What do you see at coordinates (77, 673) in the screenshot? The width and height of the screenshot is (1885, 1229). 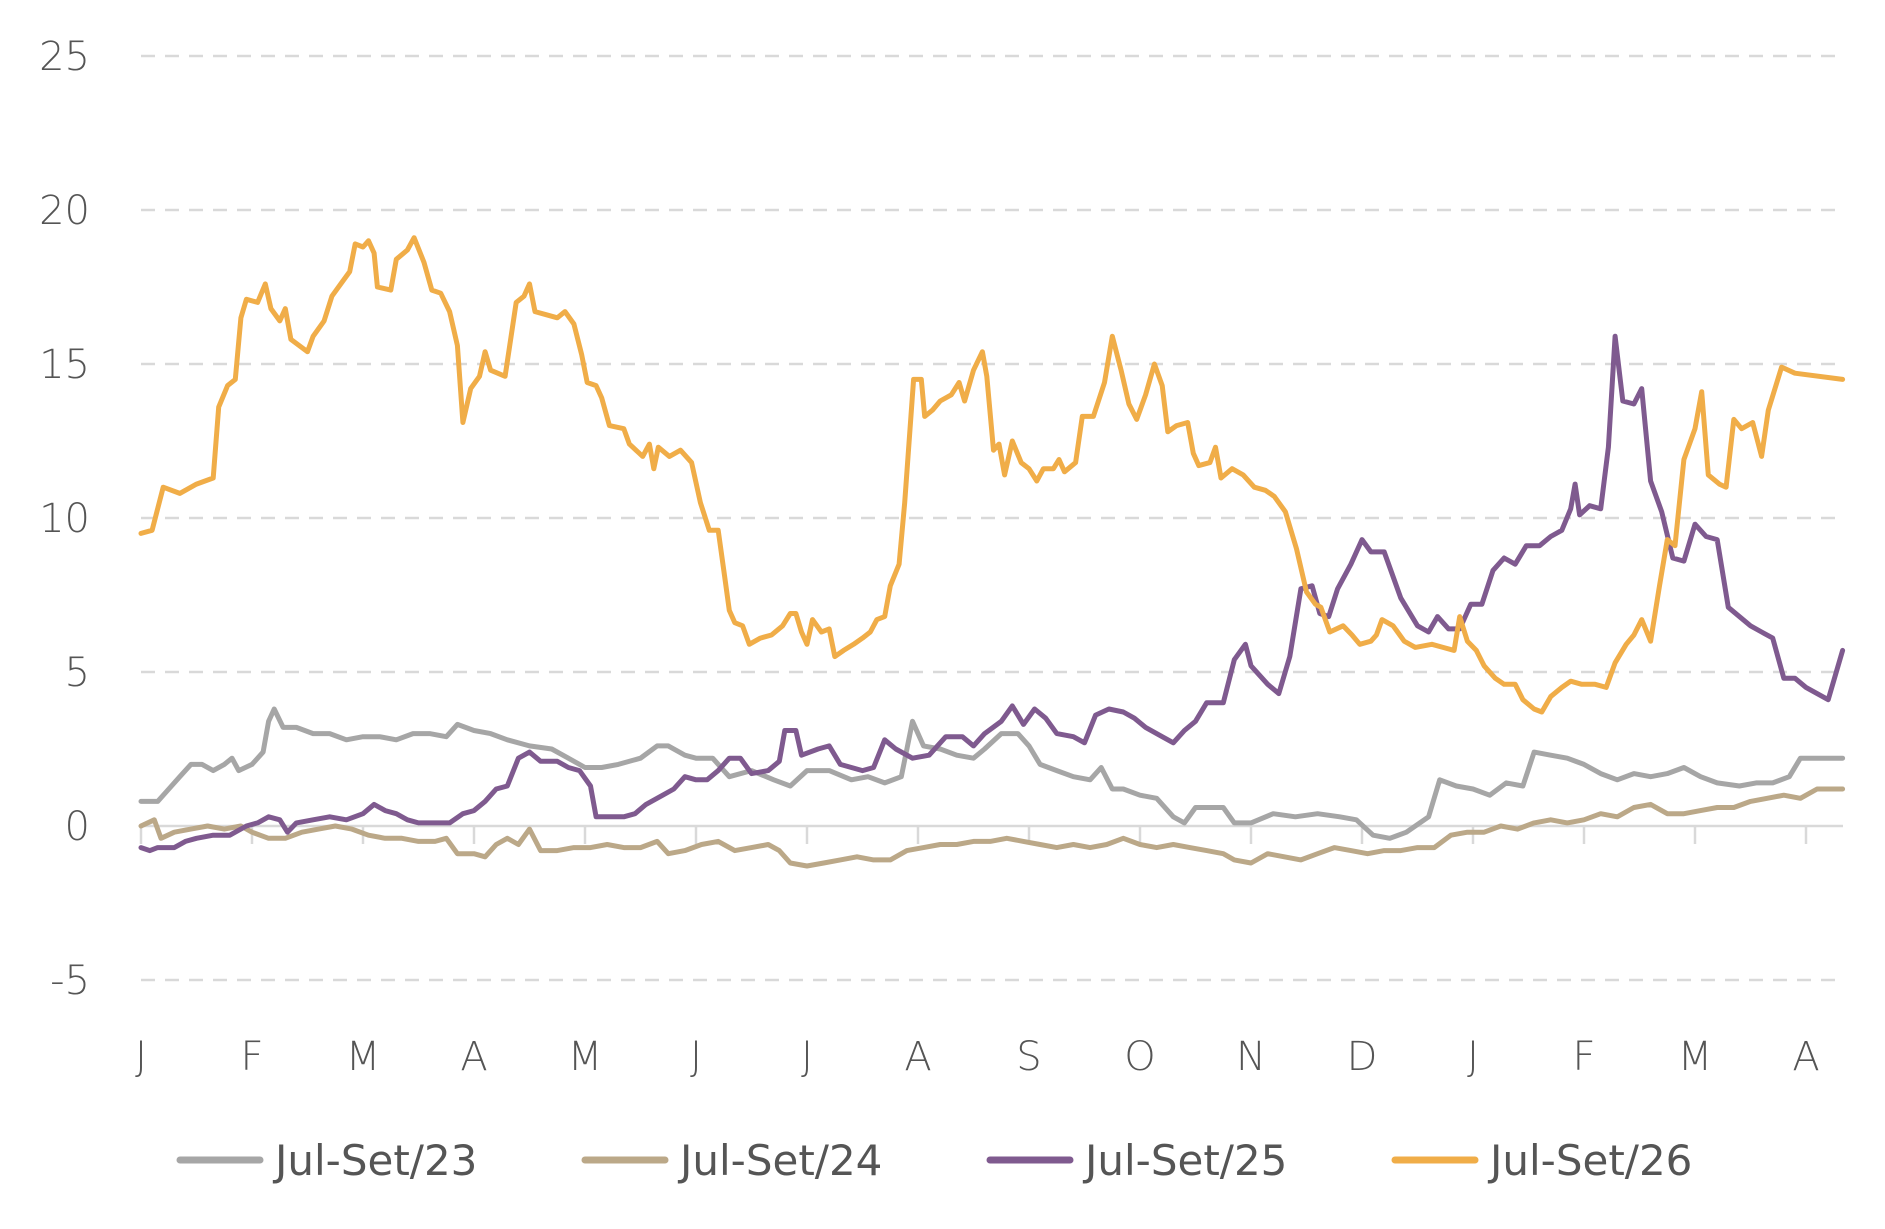 I see `y-tick-label: 5` at bounding box center [77, 673].